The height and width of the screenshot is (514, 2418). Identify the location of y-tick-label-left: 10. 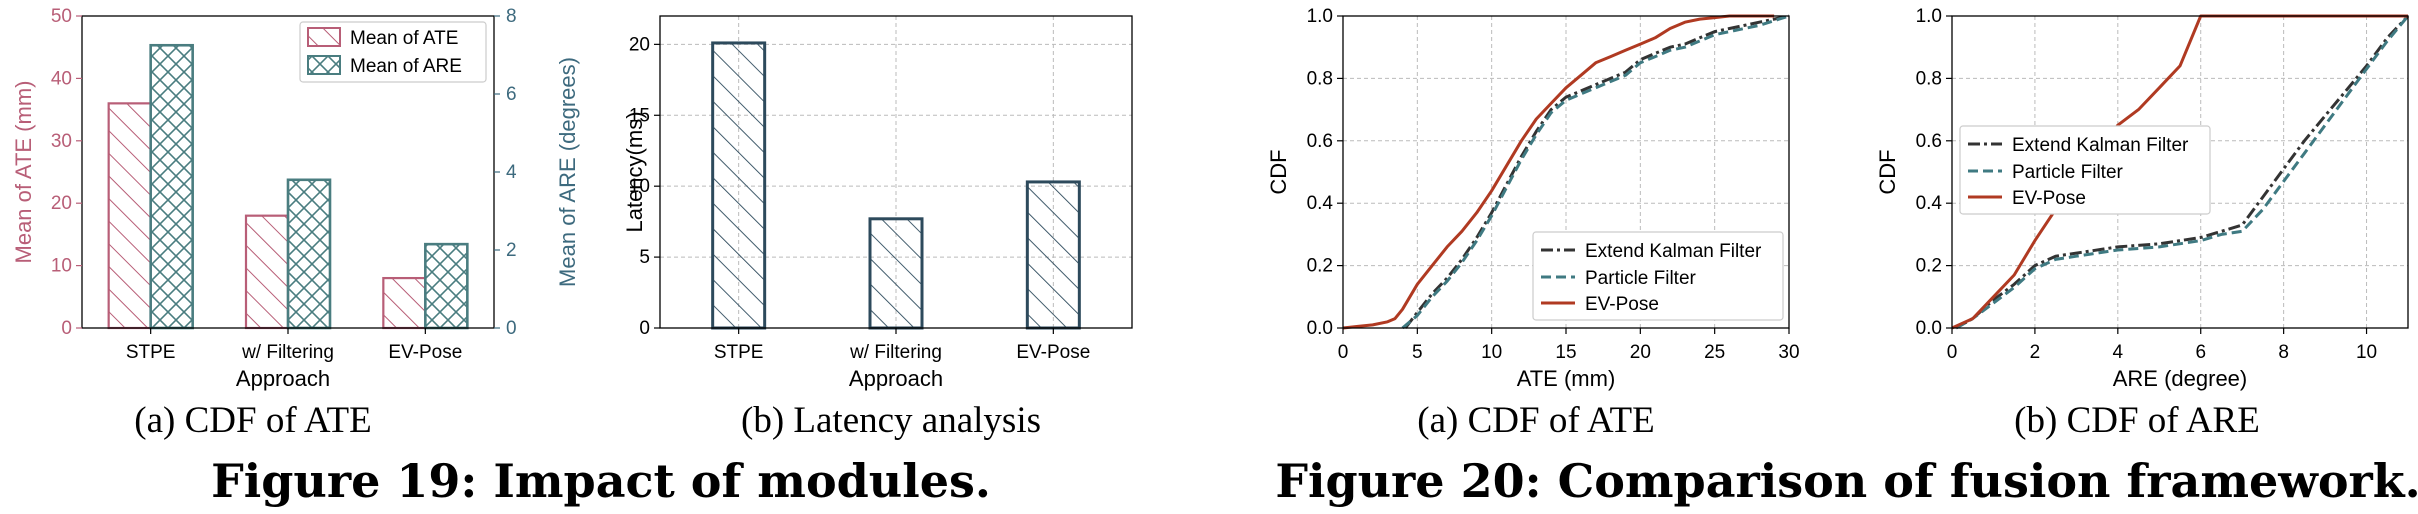
(61, 266).